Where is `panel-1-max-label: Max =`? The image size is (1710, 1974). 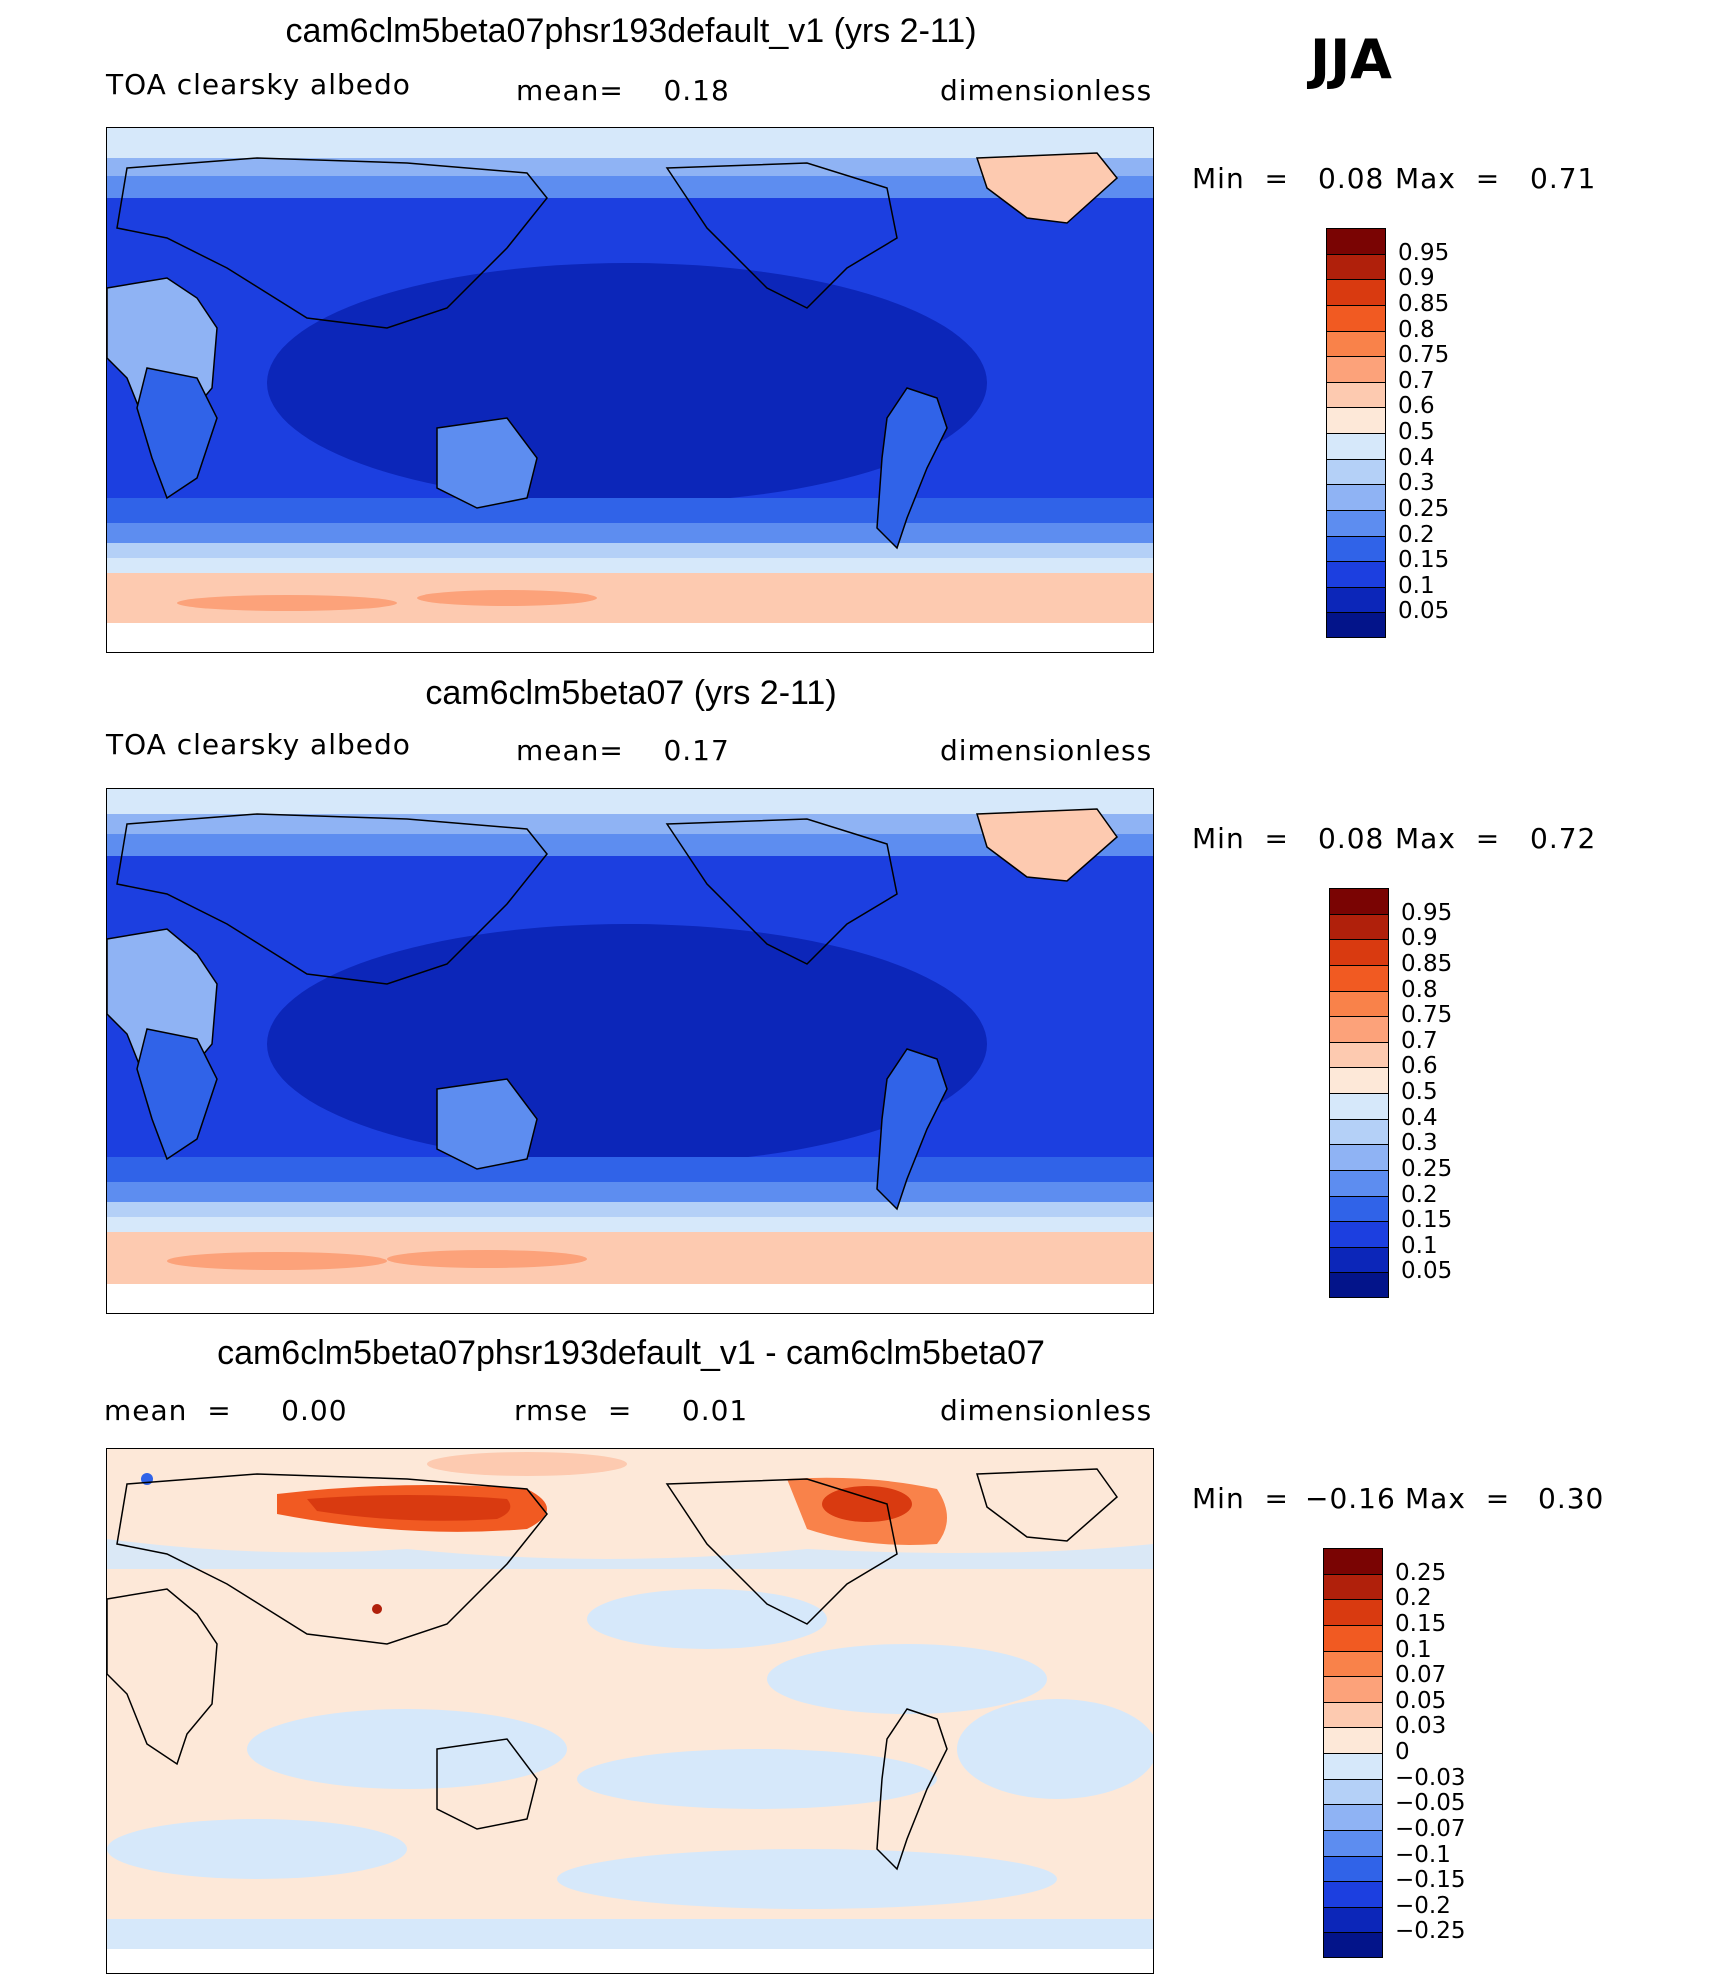 panel-1-max-label: Max = is located at coordinates (1448, 178).